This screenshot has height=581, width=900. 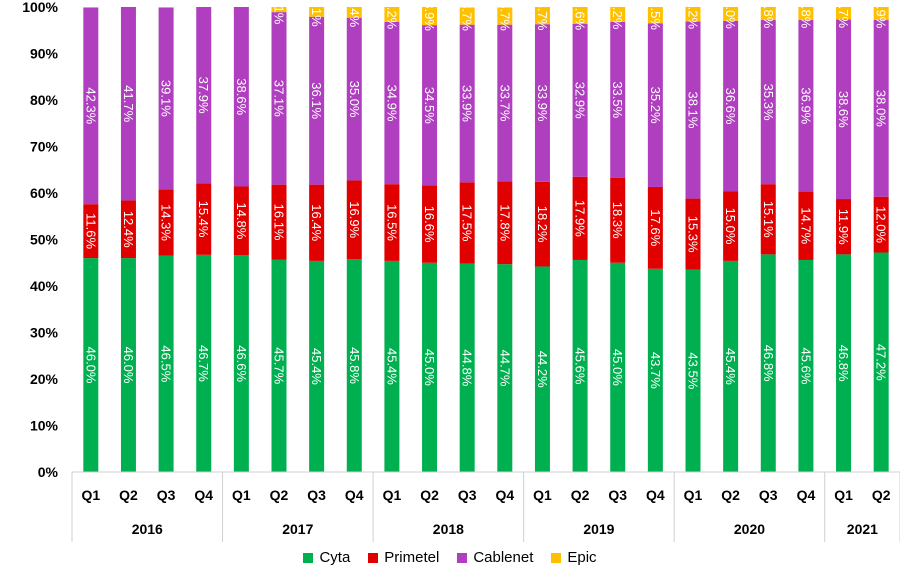 I want to click on data-label-primetel: 15.3%, so click(x=693, y=234).